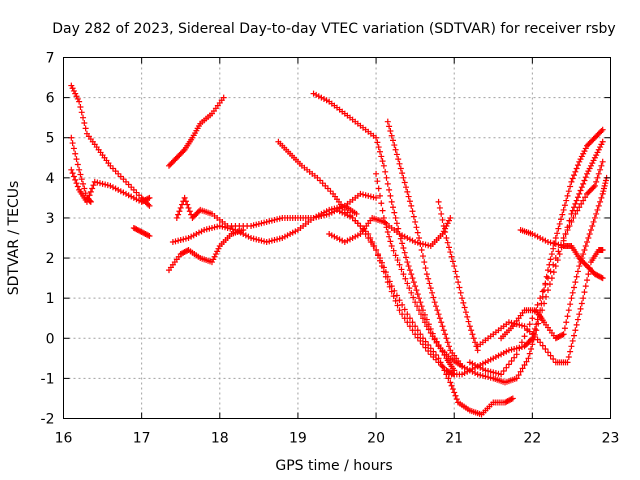  Describe the element at coordinates (50, 59) in the screenshot. I see `y-tick-label: 7` at that location.